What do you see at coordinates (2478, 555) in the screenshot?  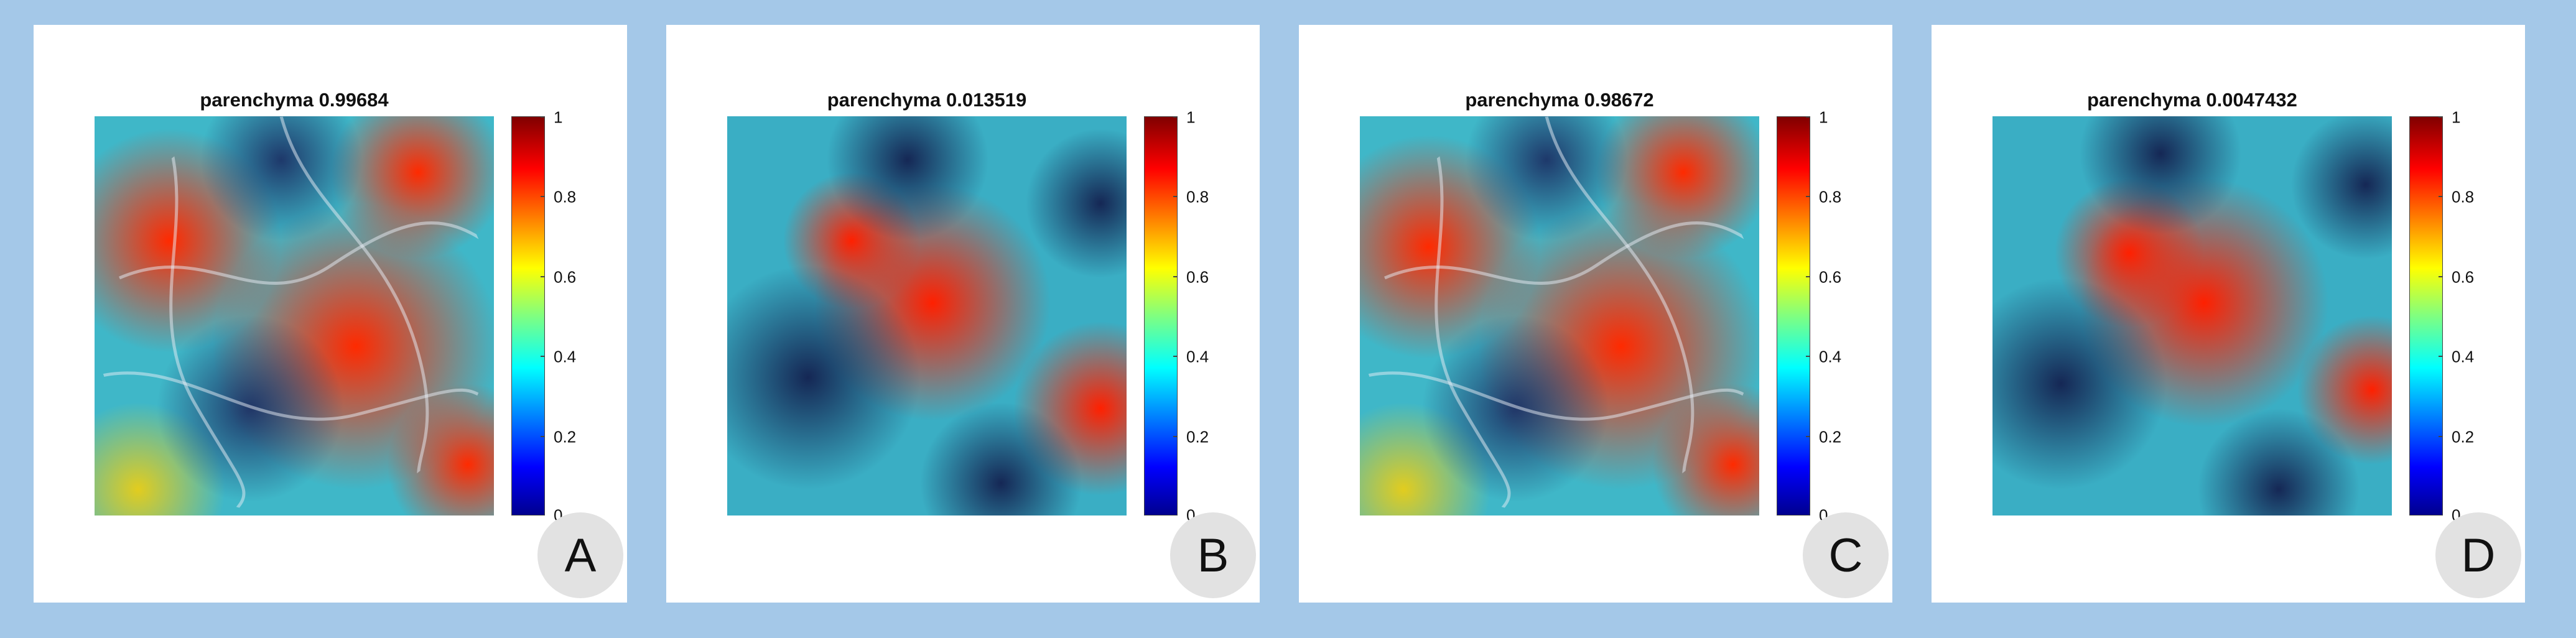 I see `panel-letter-badge: D` at bounding box center [2478, 555].